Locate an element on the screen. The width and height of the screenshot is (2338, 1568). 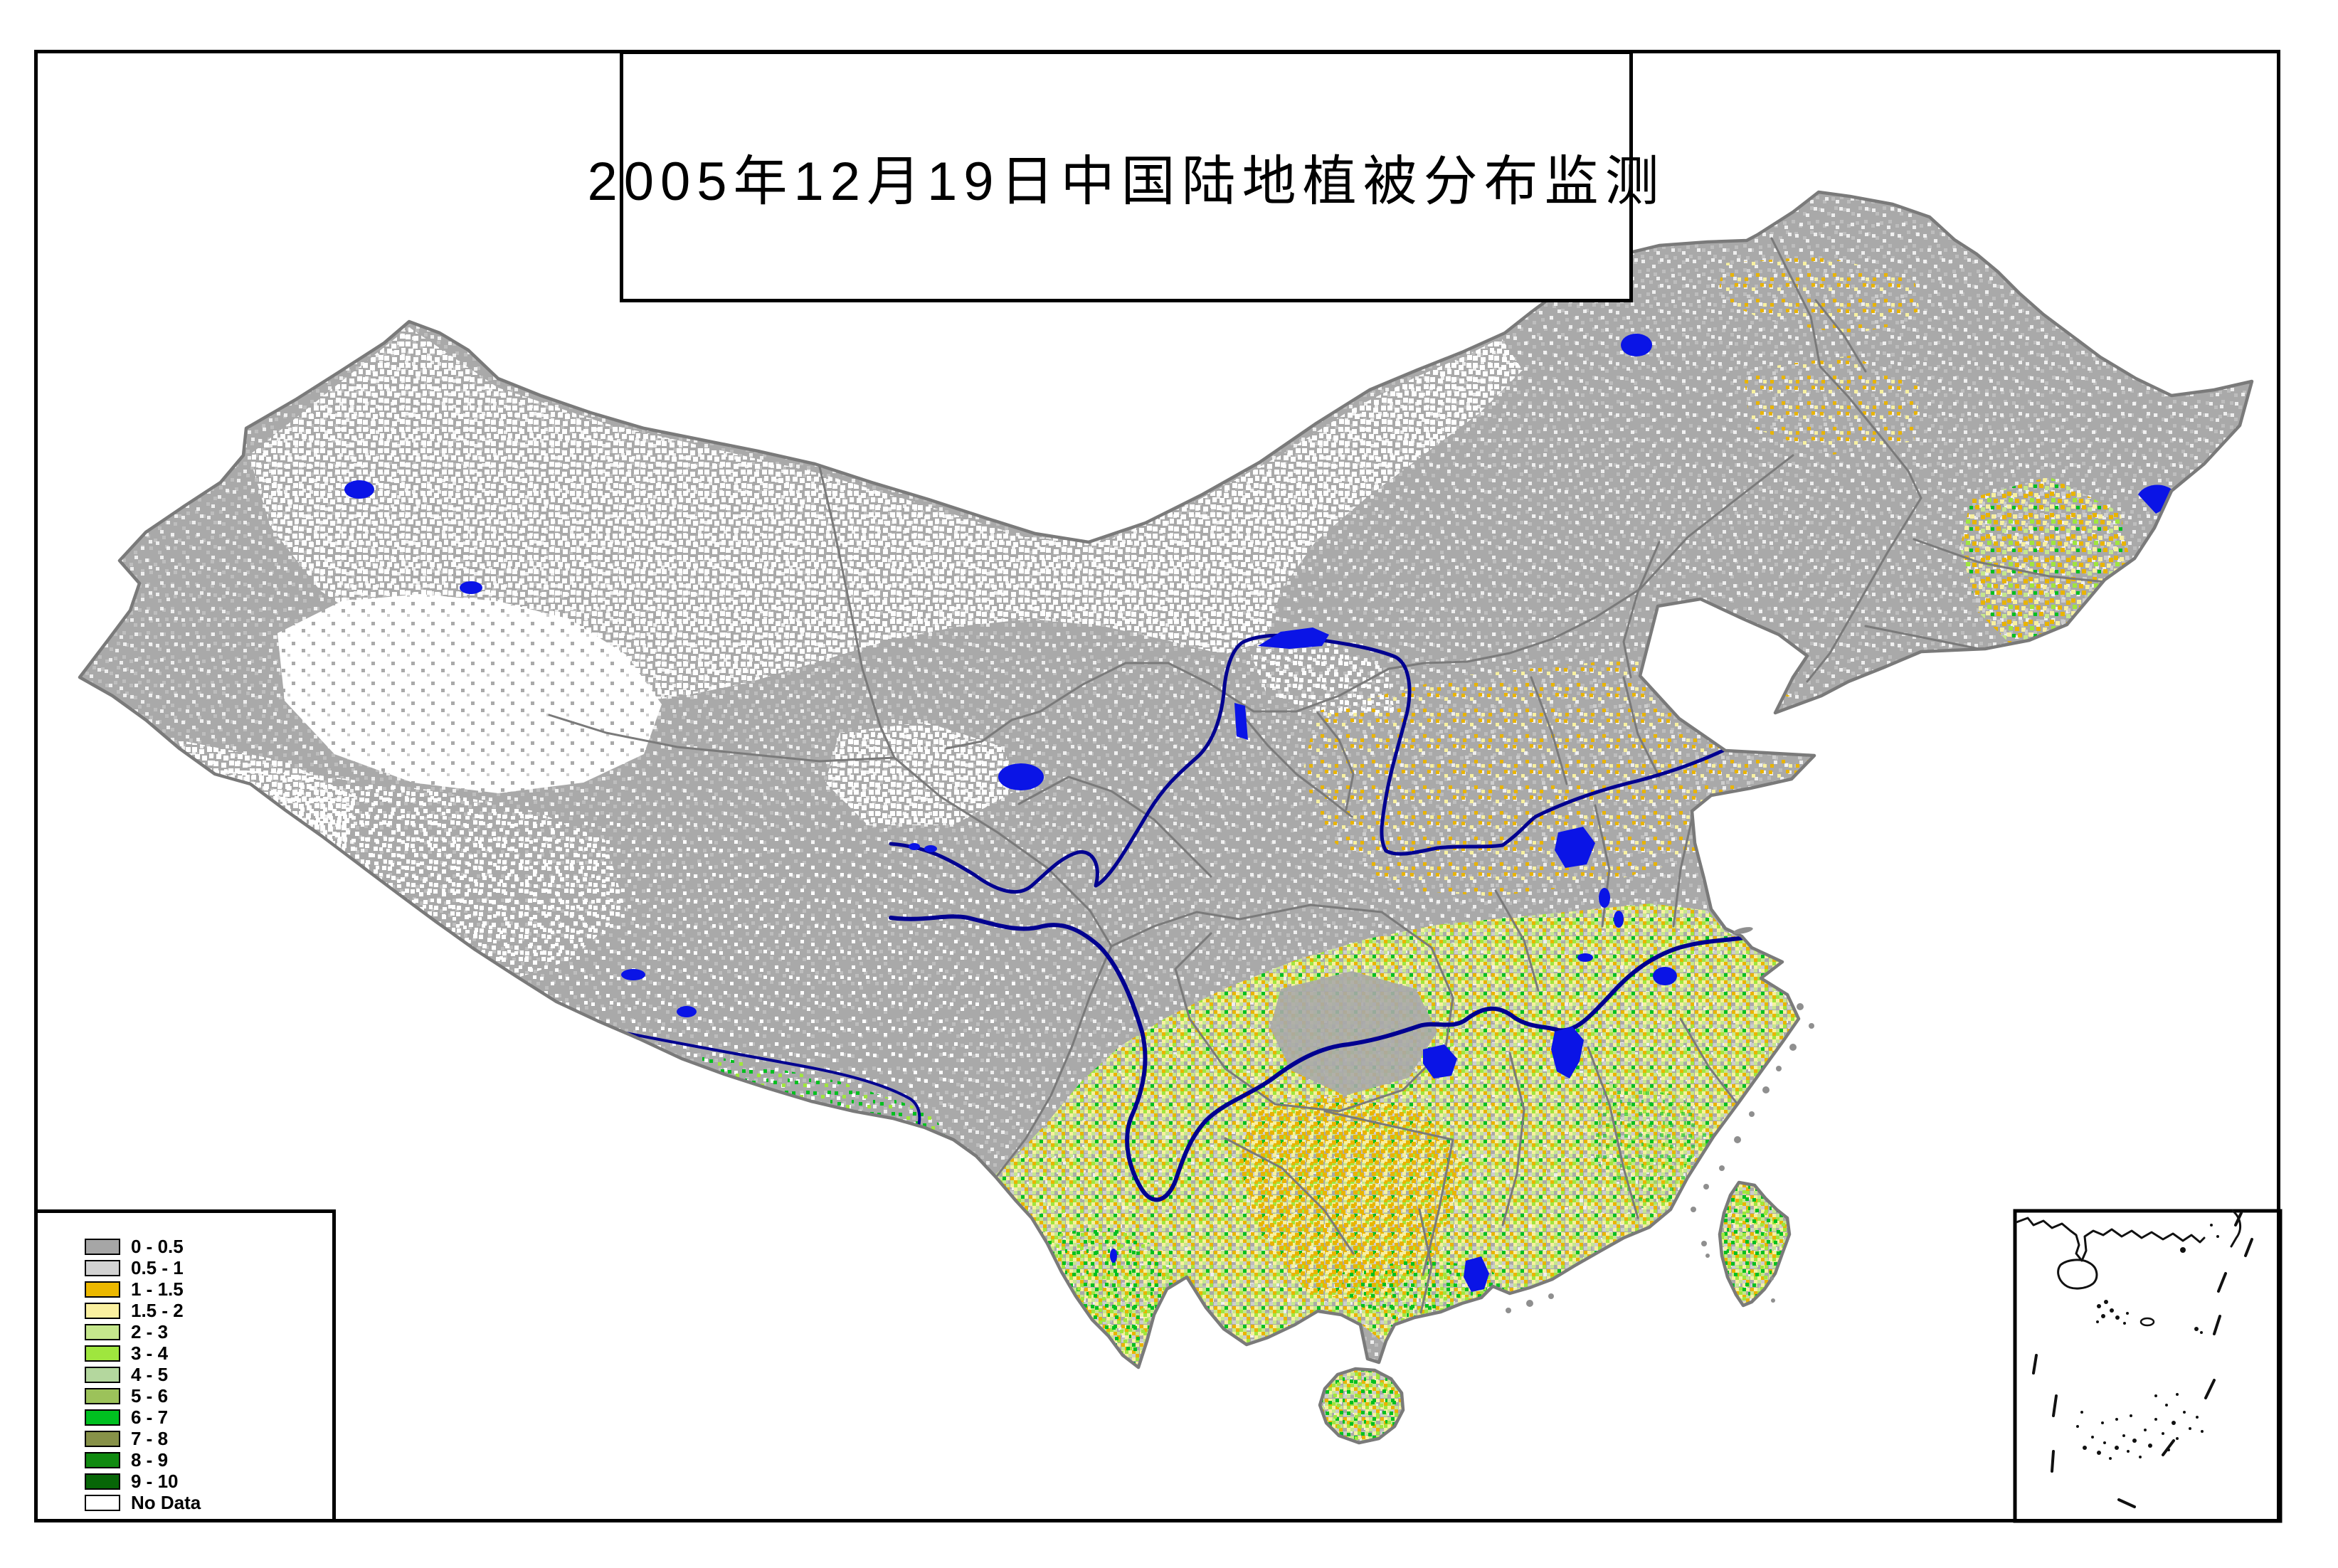
legend-item: No Data is located at coordinates (143, 1502).